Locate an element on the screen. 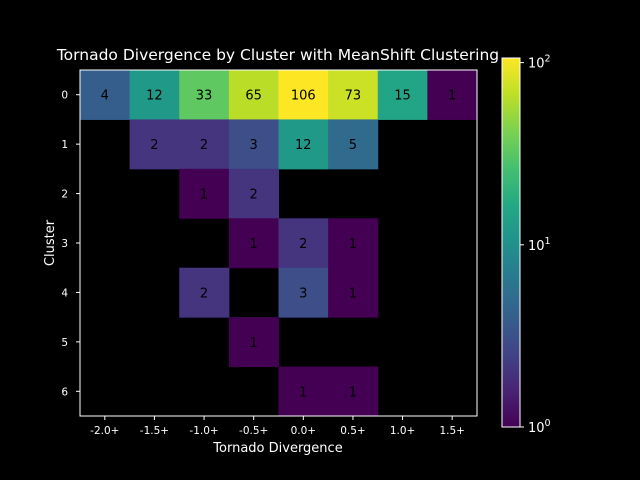 The width and height of the screenshot is (640, 480). cell-value-label: 33 is located at coordinates (204, 96).